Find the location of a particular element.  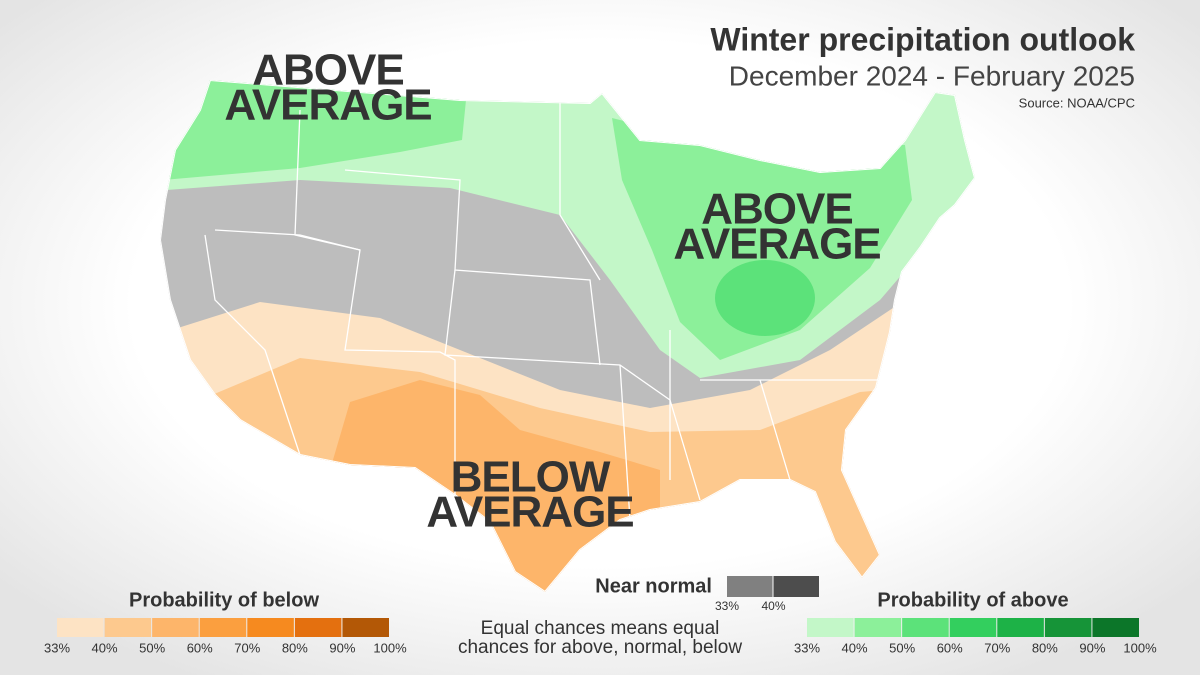

legend-title: Near normal is located at coordinates (653, 586).